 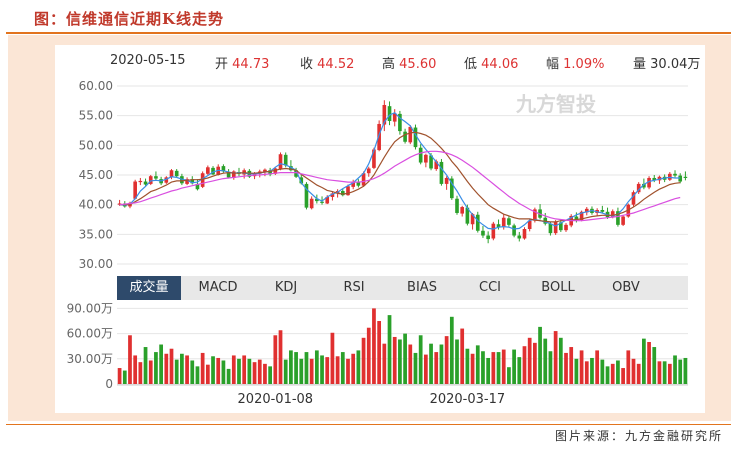 I want to click on tab-kdj: KDJ, so click(x=286, y=287).